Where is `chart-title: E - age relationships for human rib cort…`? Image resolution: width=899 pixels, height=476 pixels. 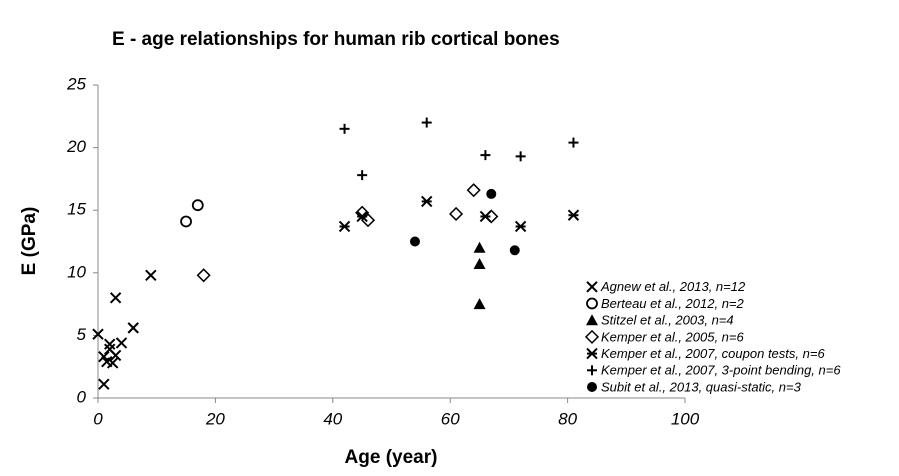 chart-title: E - age relationships for human rib cort… is located at coordinates (336, 39).